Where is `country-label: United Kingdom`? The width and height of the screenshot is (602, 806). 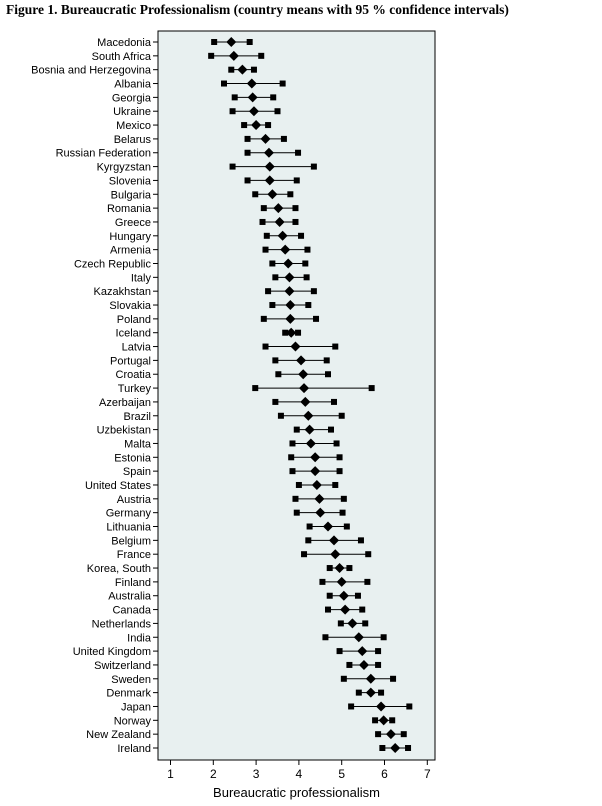 country-label: United Kingdom is located at coordinates (112, 652).